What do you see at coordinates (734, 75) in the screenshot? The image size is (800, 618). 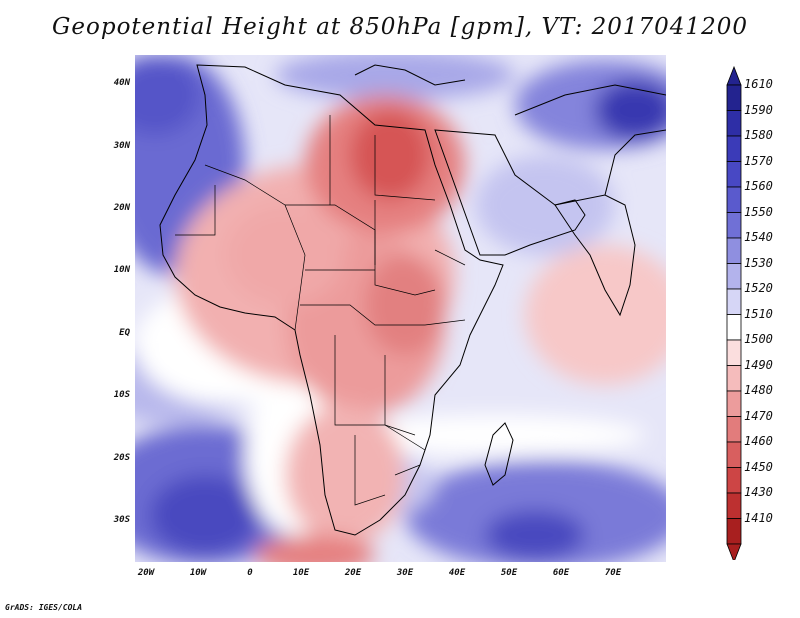 I see `colorbar-arrow-top` at bounding box center [734, 75].